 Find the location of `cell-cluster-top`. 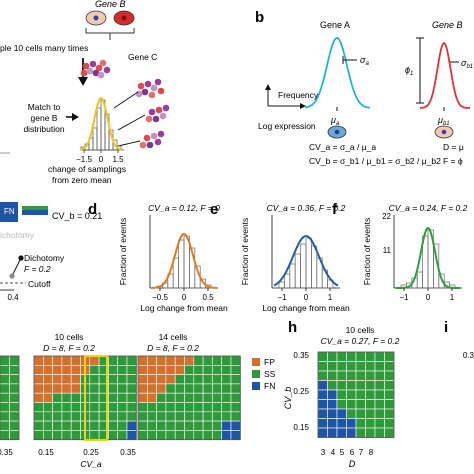

cell-cluster-top is located at coordinates (95, 69).